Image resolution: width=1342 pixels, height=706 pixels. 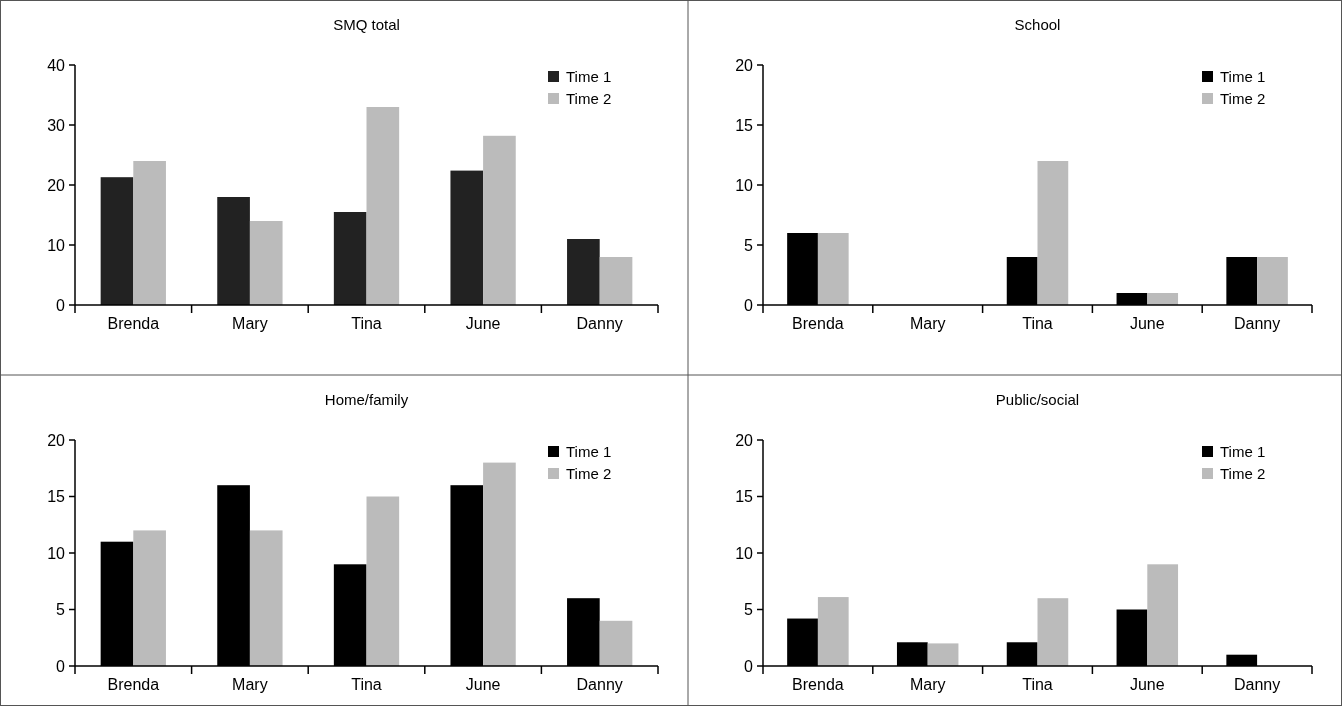 I want to click on chart-title: School, so click(x=1037, y=24).